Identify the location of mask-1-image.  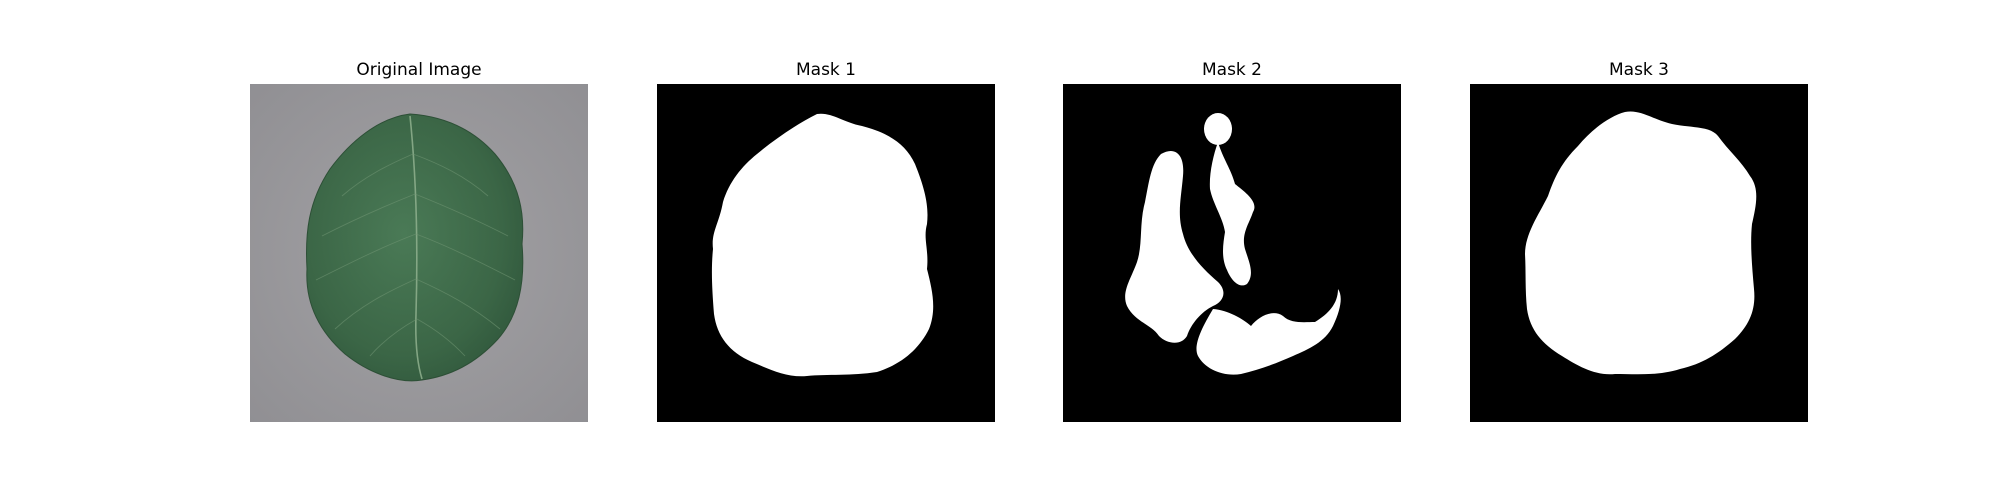
(826, 253).